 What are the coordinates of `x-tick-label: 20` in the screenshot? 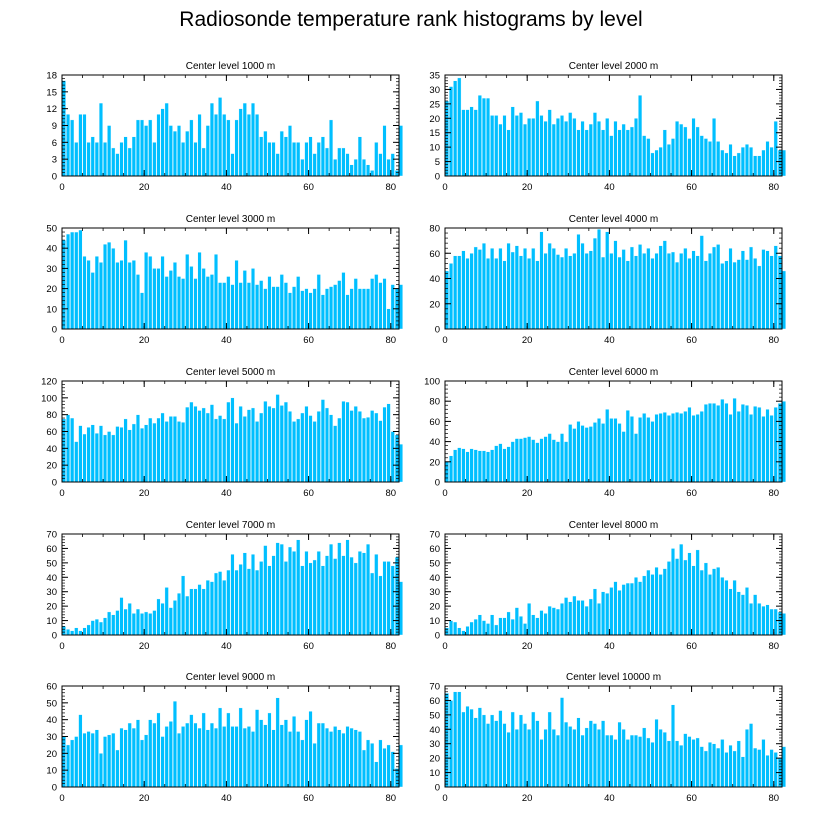 It's located at (527, 493).